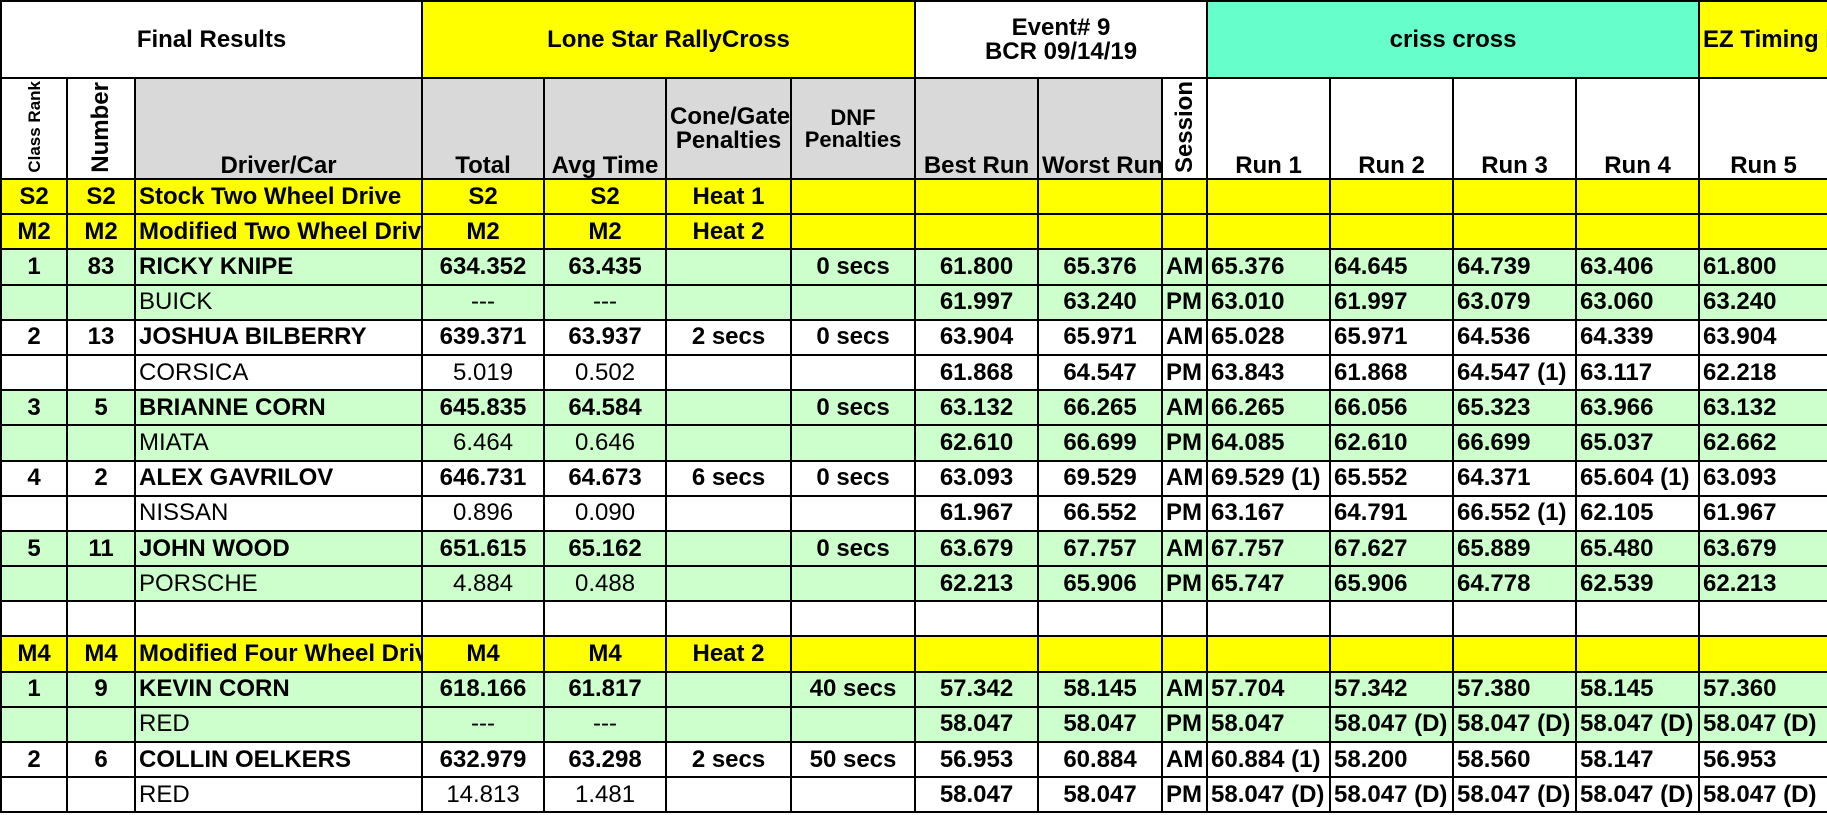  I want to click on dnf-penalties: 50 secs, so click(853, 760).